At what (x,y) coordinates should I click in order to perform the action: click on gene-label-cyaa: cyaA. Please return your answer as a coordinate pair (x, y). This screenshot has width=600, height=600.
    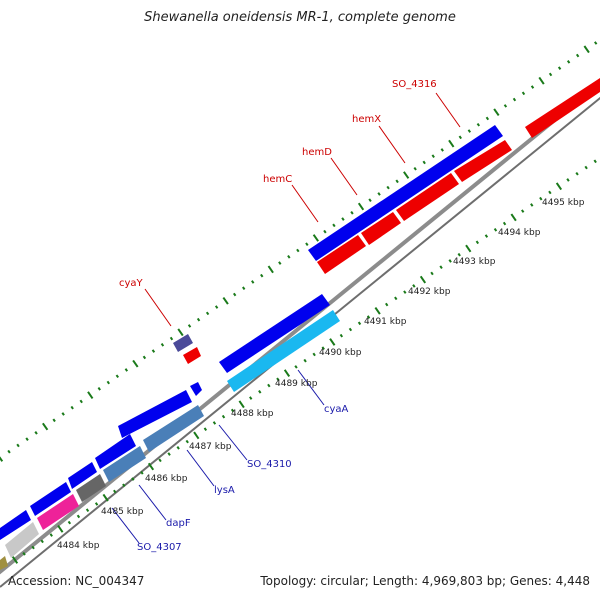
    Looking at the image, I should click on (336, 409).